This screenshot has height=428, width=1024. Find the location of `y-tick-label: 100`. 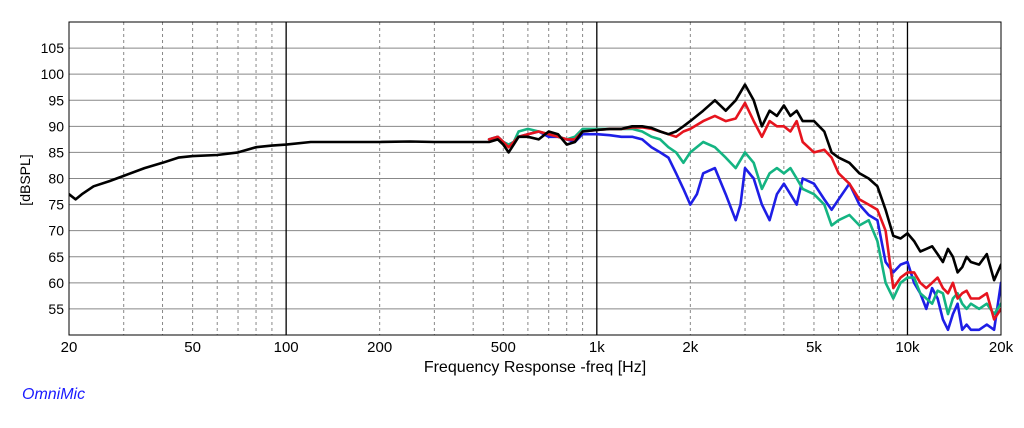

y-tick-label: 100 is located at coordinates (53, 74).